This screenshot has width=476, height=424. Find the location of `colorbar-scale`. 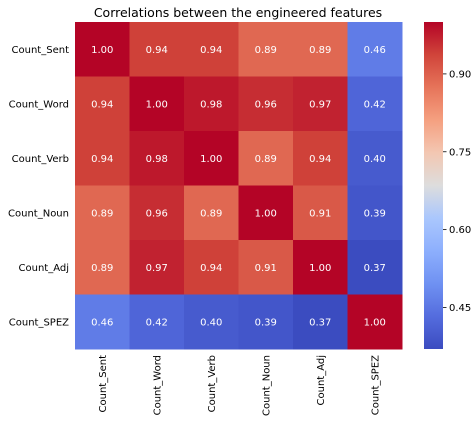

colorbar-scale is located at coordinates (433, 185).